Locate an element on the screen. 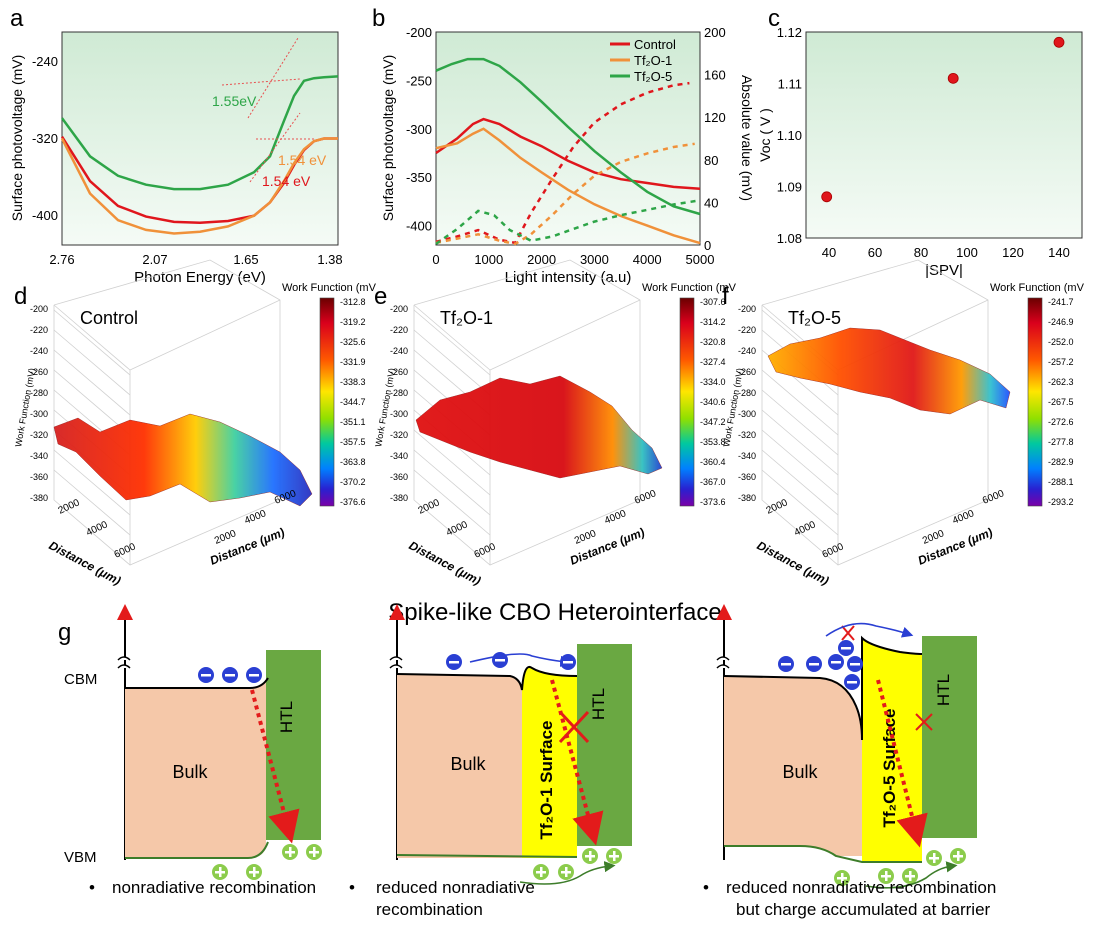 The height and width of the screenshot is (951, 1110). panel-letter: g is located at coordinates (64, 632).